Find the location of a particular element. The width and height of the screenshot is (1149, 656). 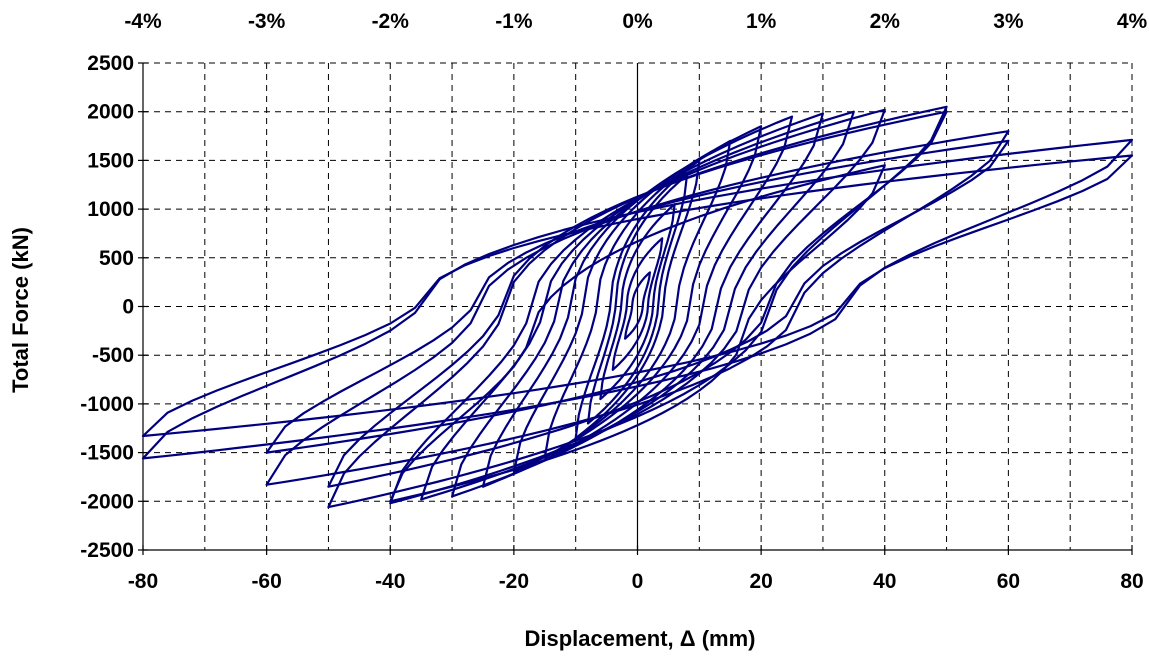

drift-tick-label: -1% is located at coordinates (514, 21).